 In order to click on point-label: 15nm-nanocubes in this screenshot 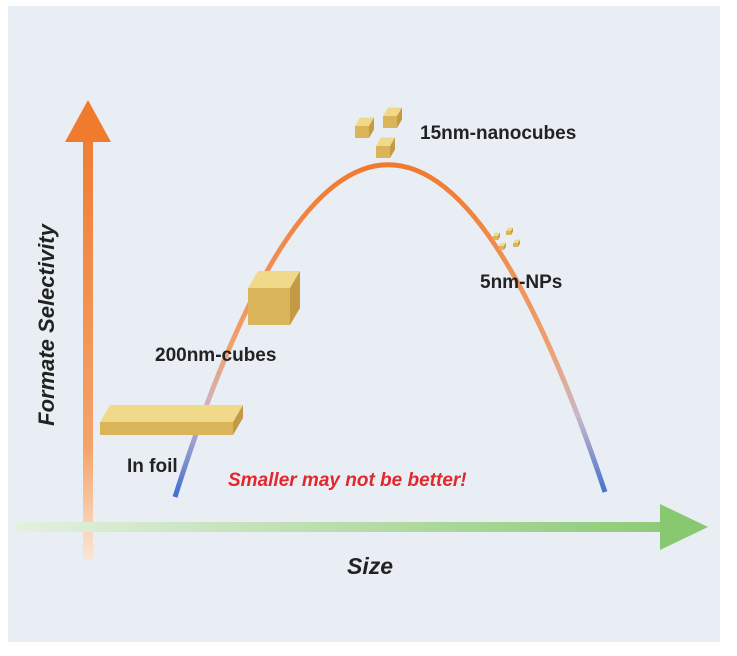, I will do `click(498, 133)`.